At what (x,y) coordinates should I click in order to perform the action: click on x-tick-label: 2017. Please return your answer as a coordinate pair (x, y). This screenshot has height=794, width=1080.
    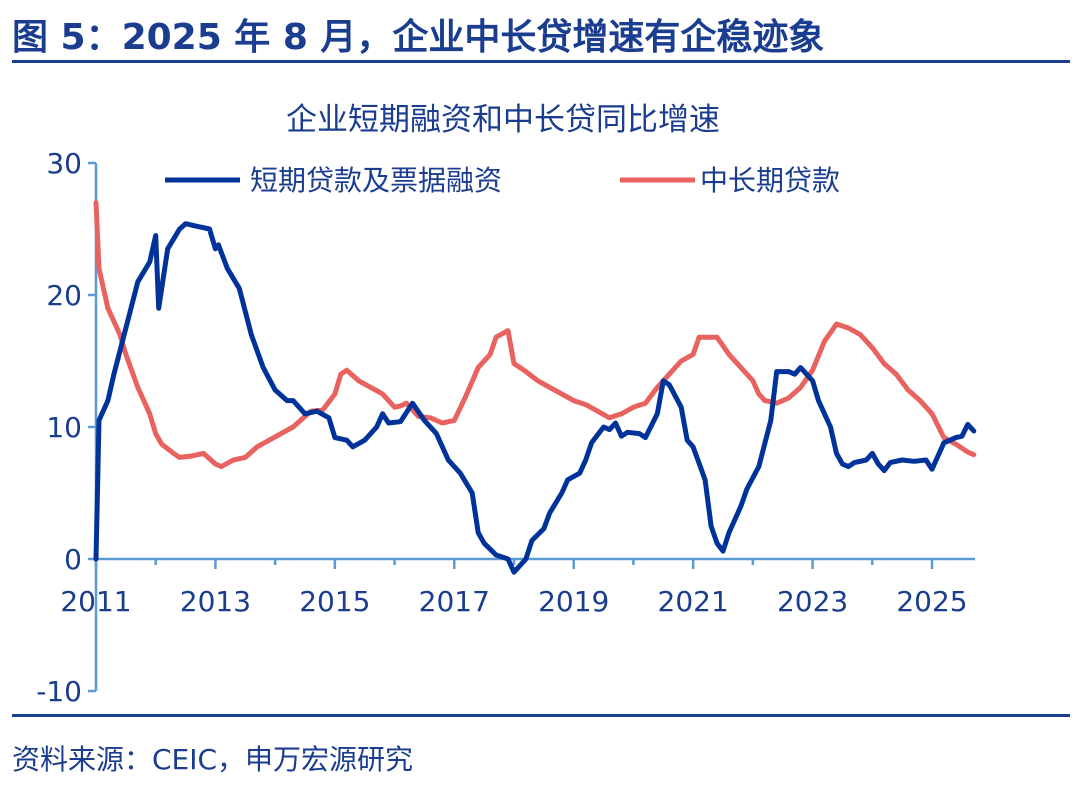
    Looking at the image, I should click on (454, 601).